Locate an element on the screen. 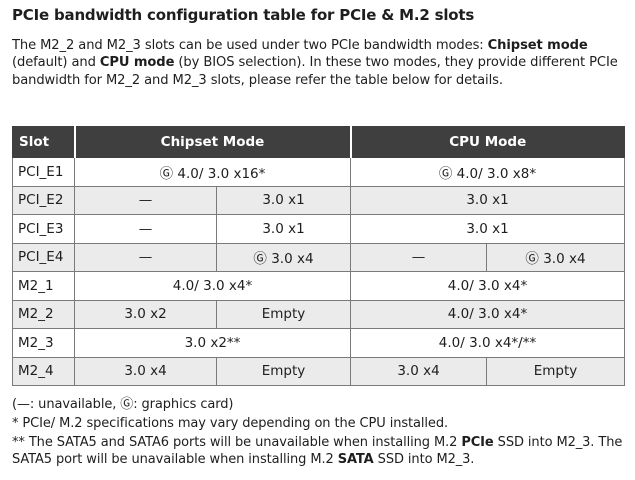  chipset-cell-a: 3.0 x4 is located at coordinates (145, 371).